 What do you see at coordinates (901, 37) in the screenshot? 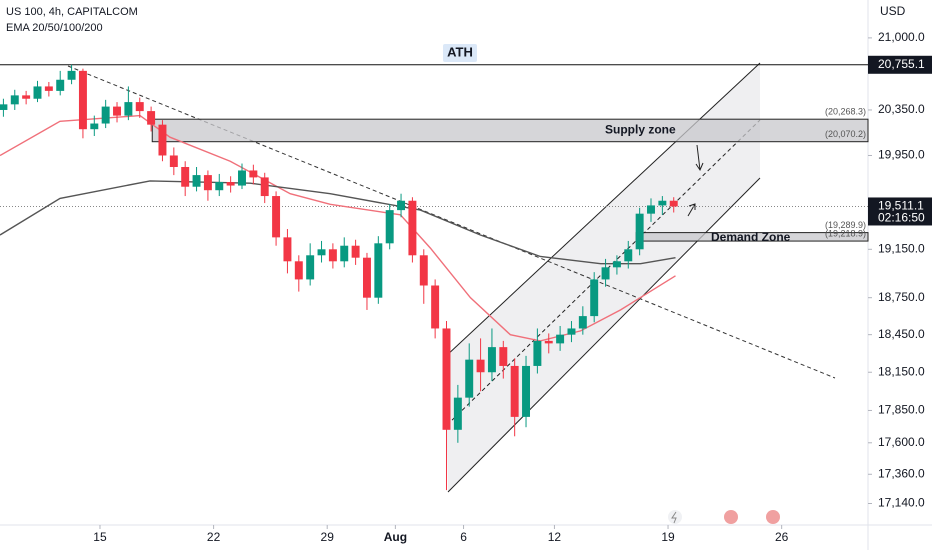
I see `y-tick-label: 21,000.0` at bounding box center [901, 37].